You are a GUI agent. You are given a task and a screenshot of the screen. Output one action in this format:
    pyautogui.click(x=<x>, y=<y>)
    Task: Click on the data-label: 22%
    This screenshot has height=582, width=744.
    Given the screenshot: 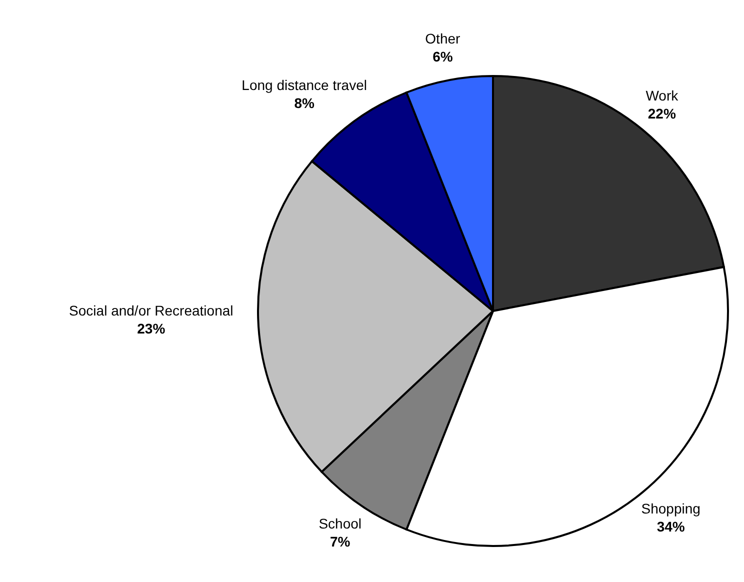 What is the action you would take?
    pyautogui.click(x=662, y=114)
    